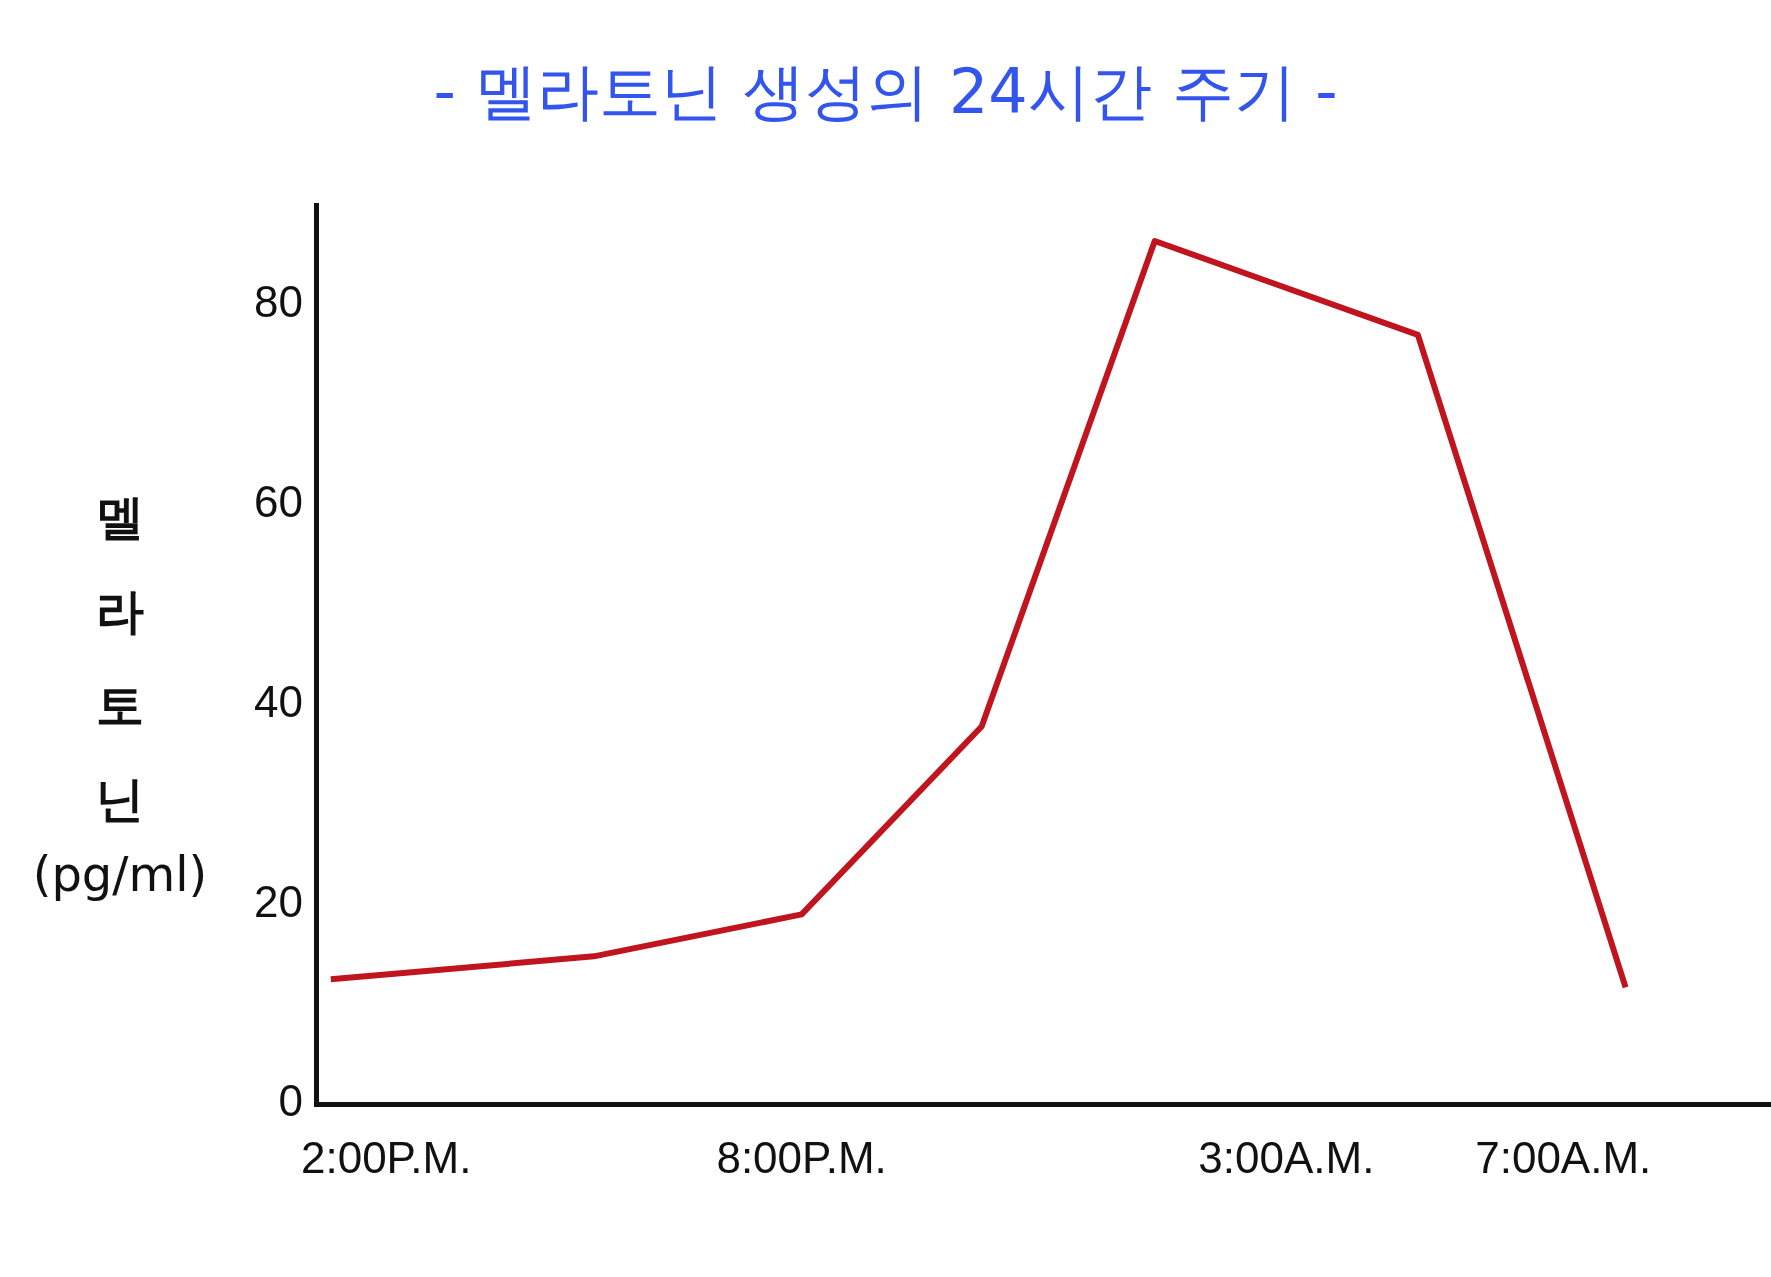  I want to click on y-tick-label: 80, so click(278, 302).